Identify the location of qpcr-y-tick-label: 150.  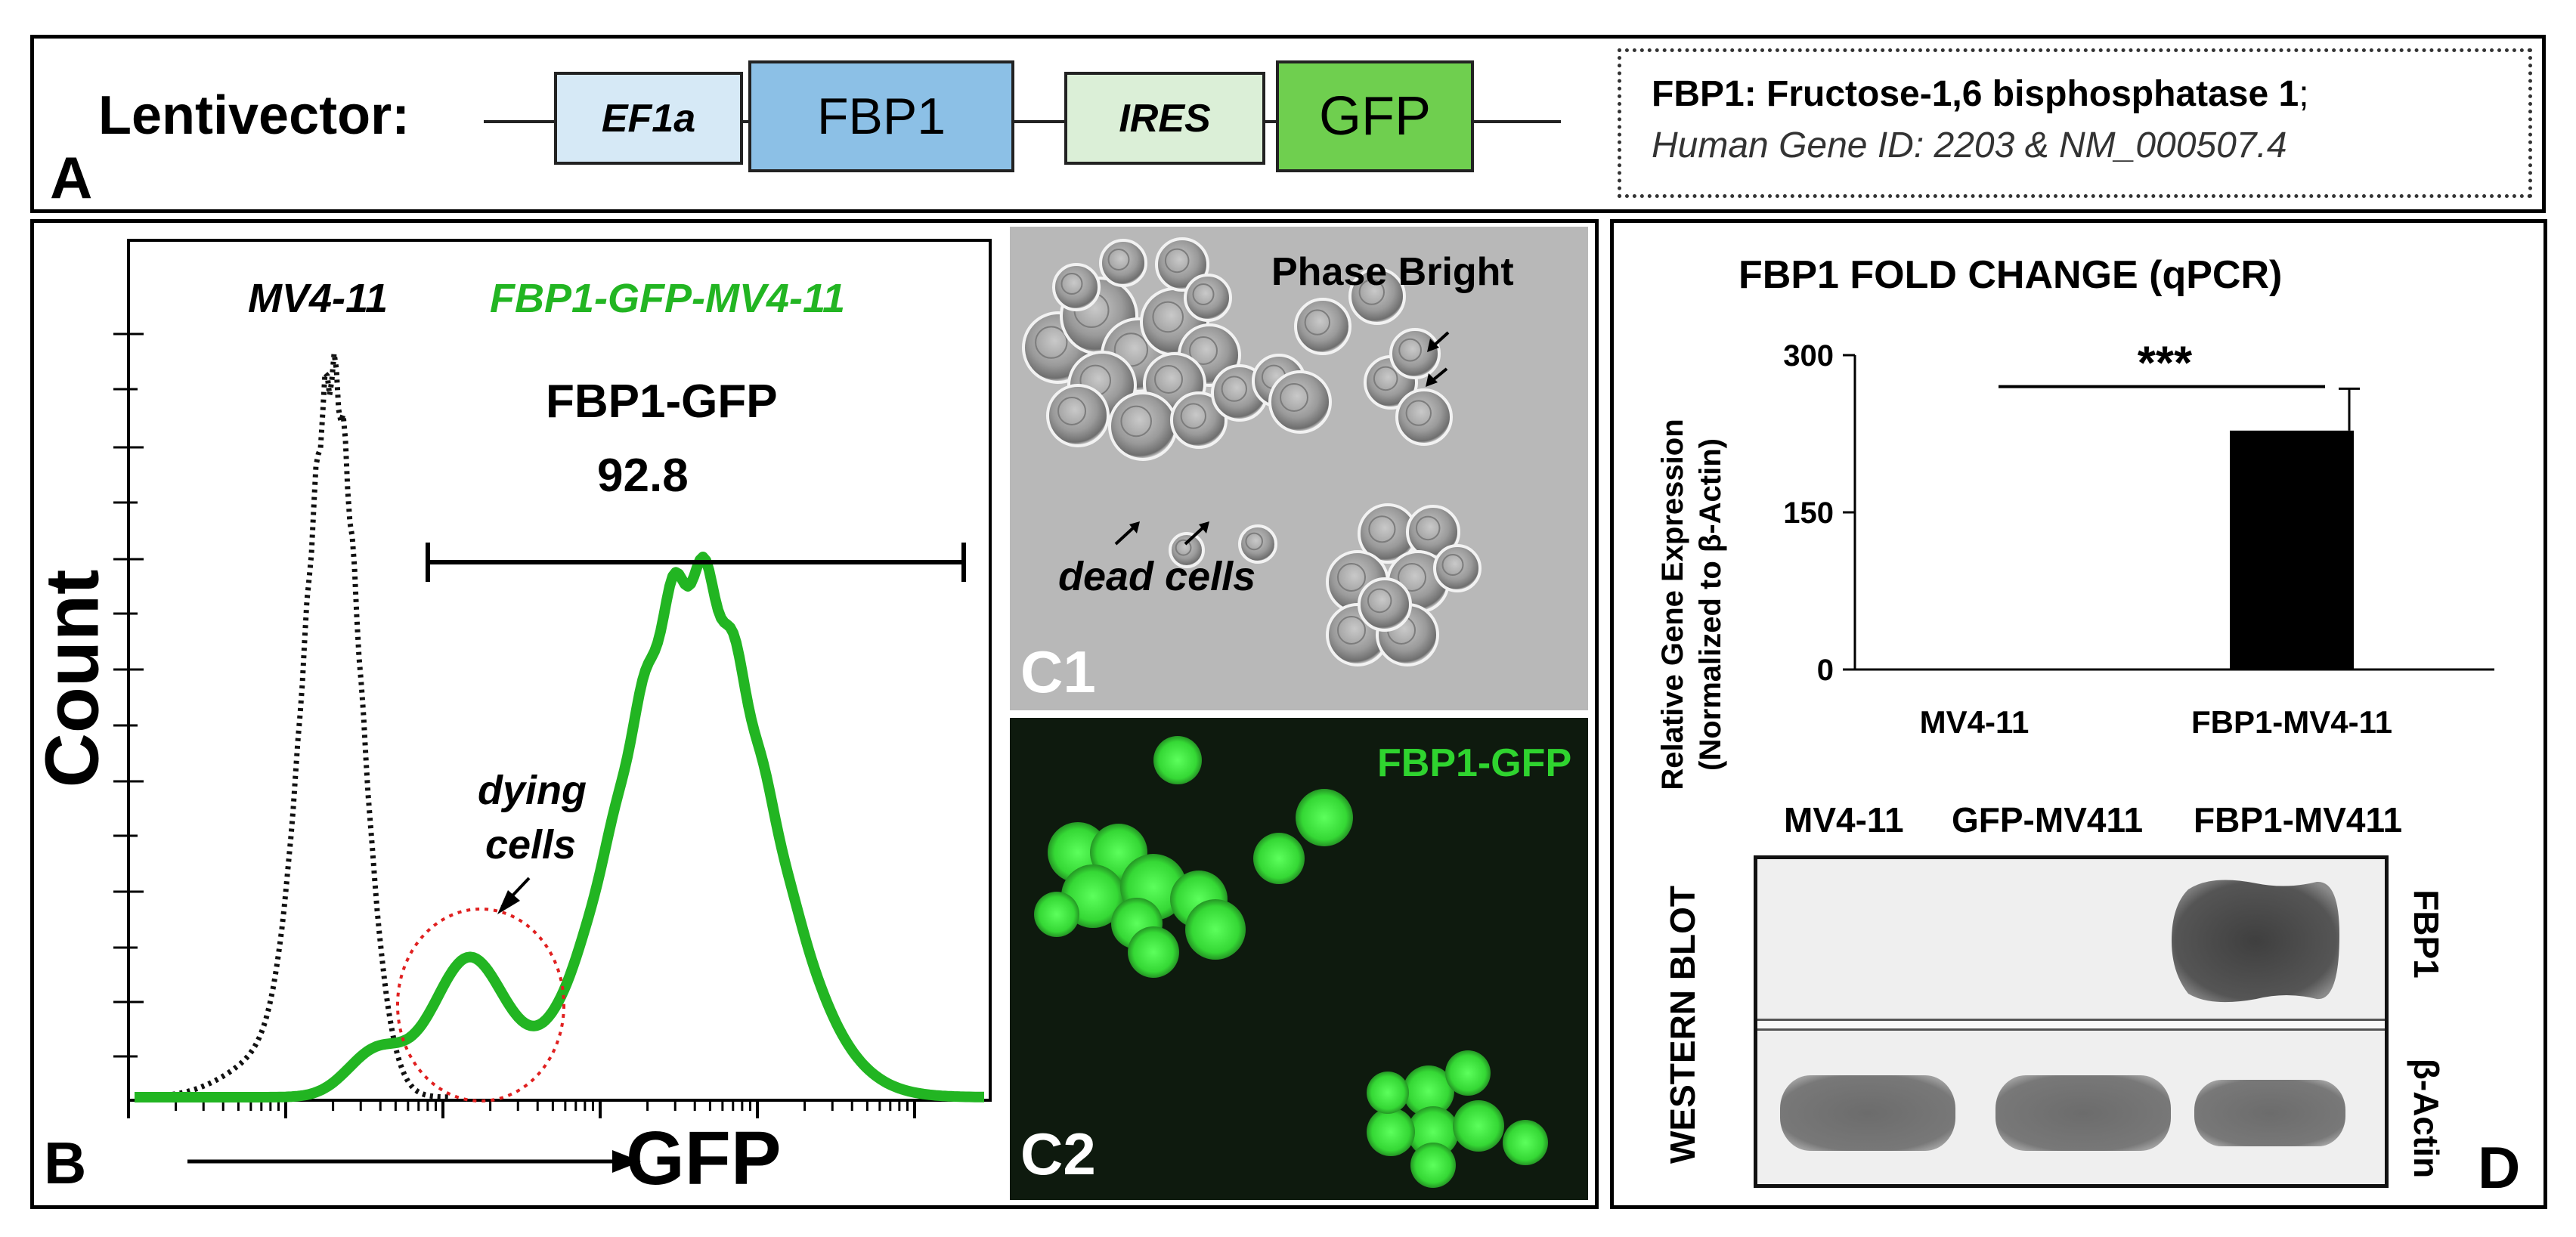
(1808, 513).